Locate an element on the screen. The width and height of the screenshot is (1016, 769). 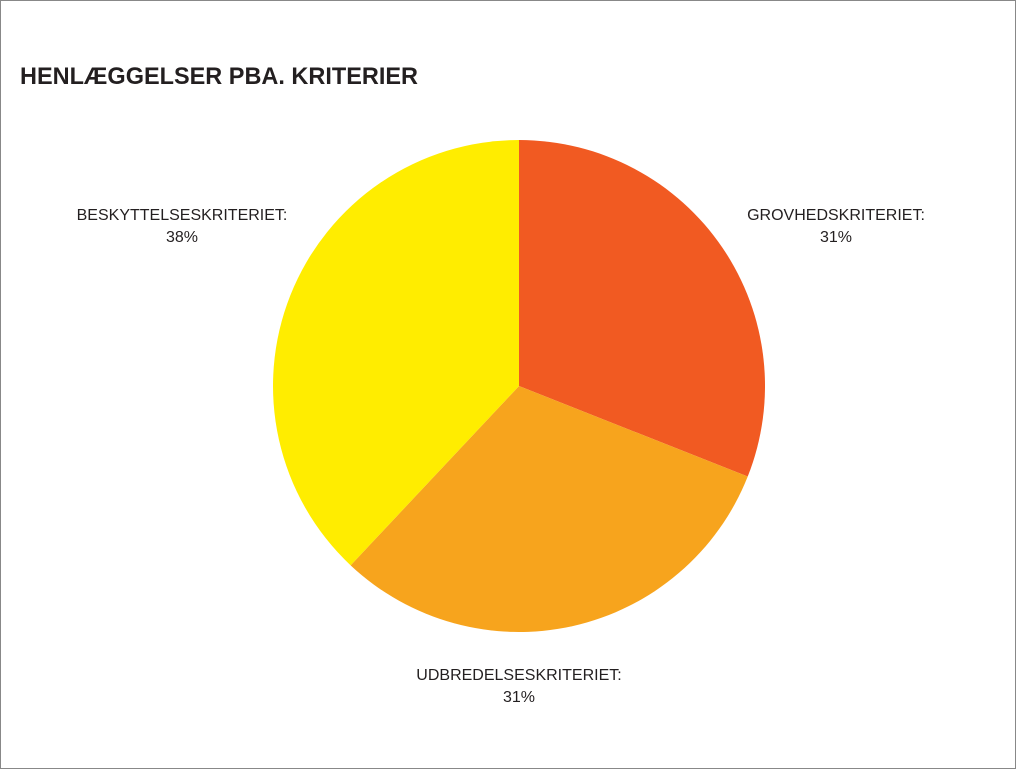
chart-title: HENLÆGGELSER PBA. KRITERIER is located at coordinates (219, 76).